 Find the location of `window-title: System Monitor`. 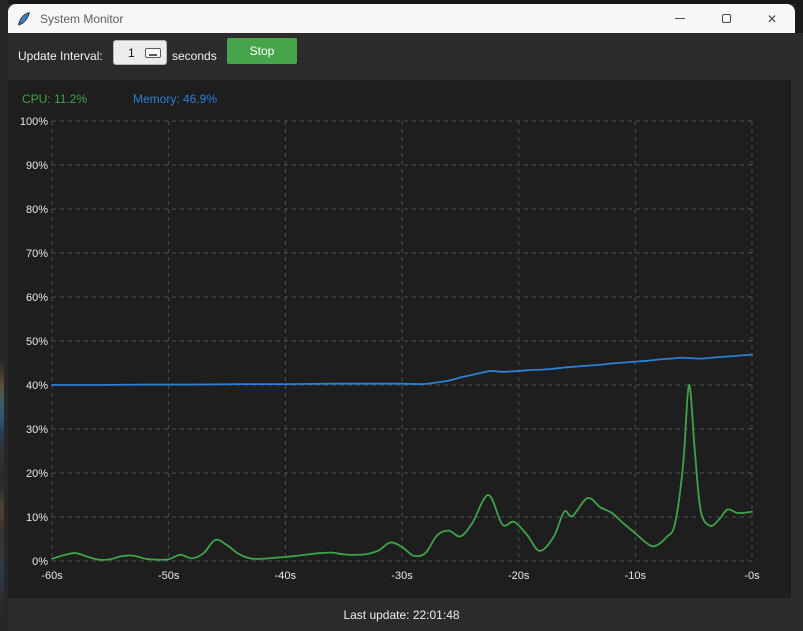

window-title: System Monitor is located at coordinates (82, 18).